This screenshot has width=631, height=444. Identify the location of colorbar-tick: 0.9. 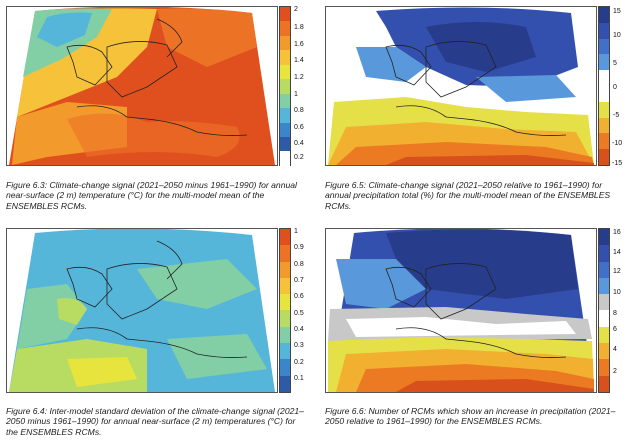
(299, 247).